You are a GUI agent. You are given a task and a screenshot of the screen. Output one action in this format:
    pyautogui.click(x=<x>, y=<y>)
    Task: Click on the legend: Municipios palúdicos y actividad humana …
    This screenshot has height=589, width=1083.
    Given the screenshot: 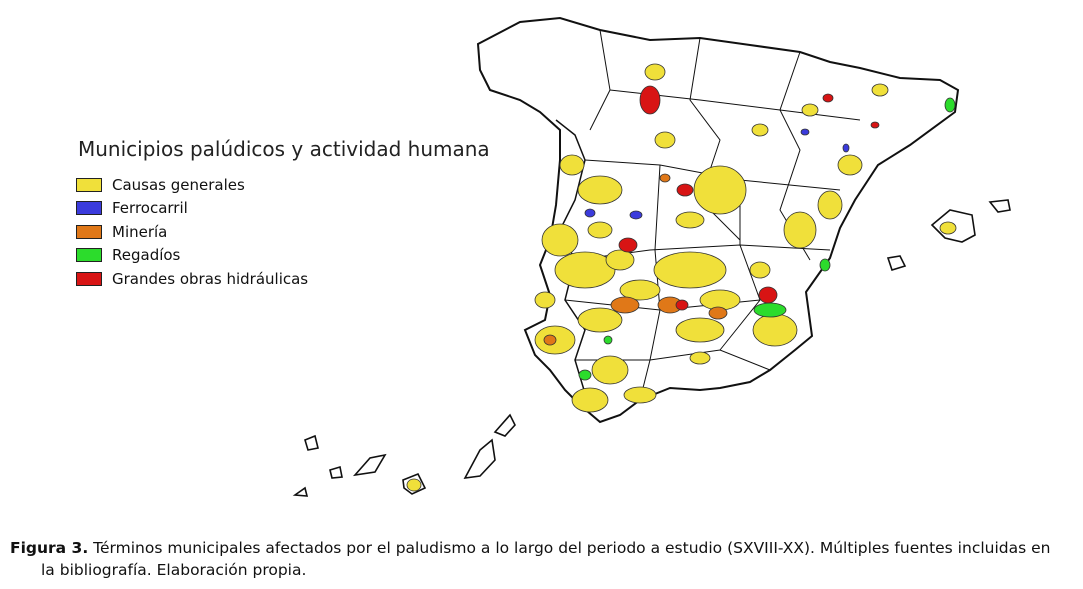 What is the action you would take?
    pyautogui.click(x=283, y=214)
    